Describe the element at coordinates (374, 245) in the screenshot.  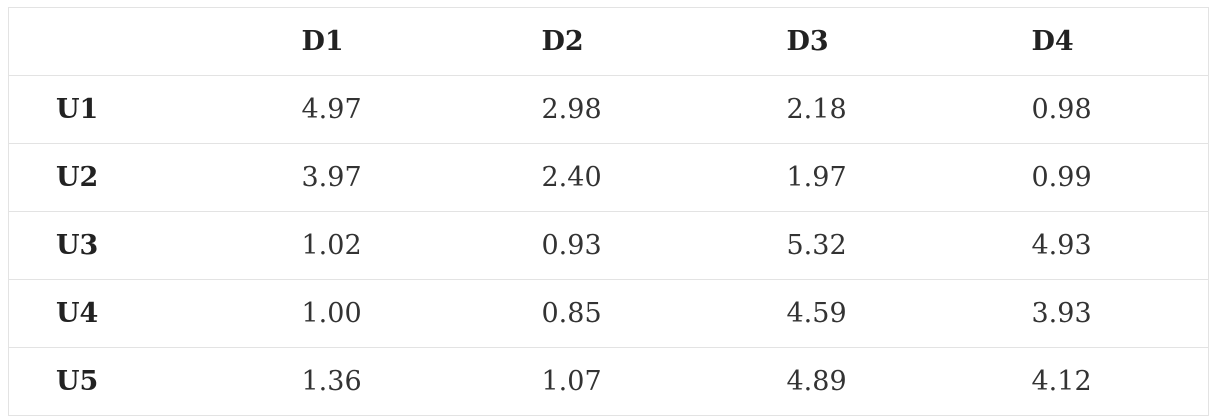
I see `table-cell: 1.02` at that location.